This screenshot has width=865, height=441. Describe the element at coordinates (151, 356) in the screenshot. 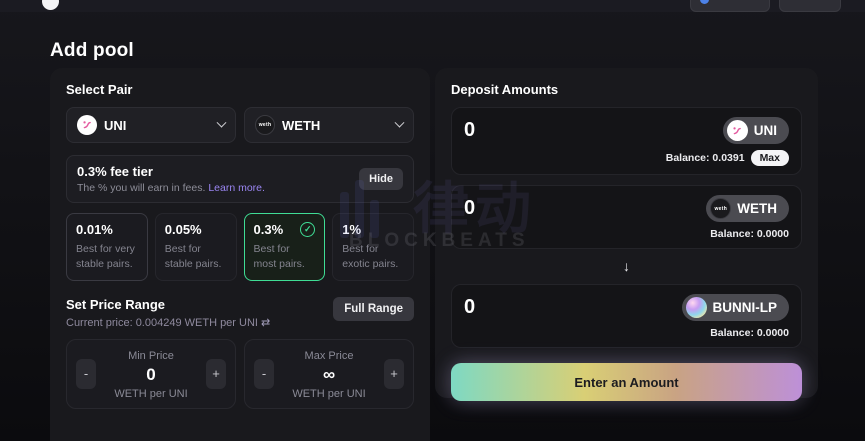

I see `min-price-label: Min Price` at that location.